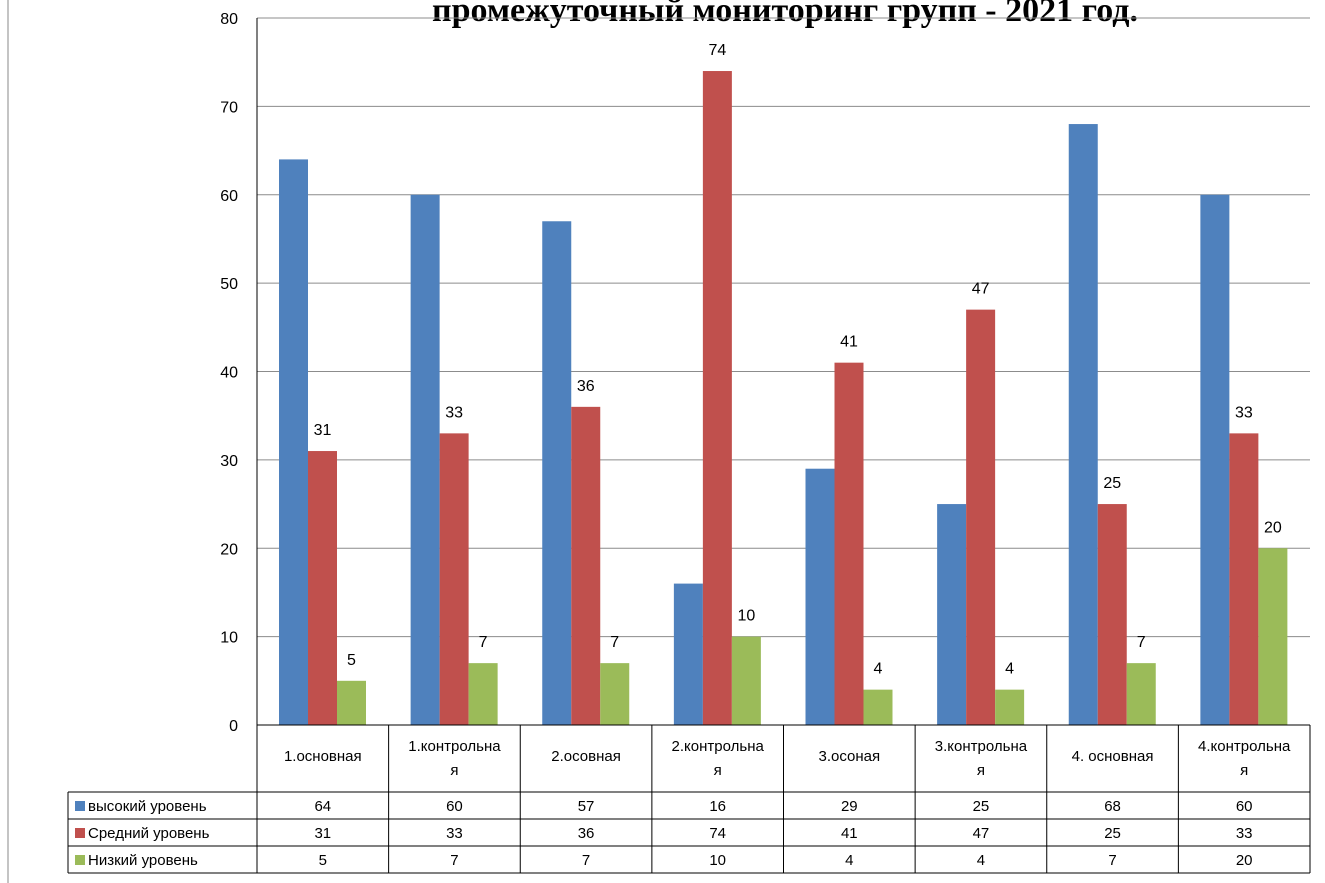 This screenshot has width=1325, height=883. Describe the element at coordinates (849, 342) in the screenshot. I see `data-label: 41` at that location.